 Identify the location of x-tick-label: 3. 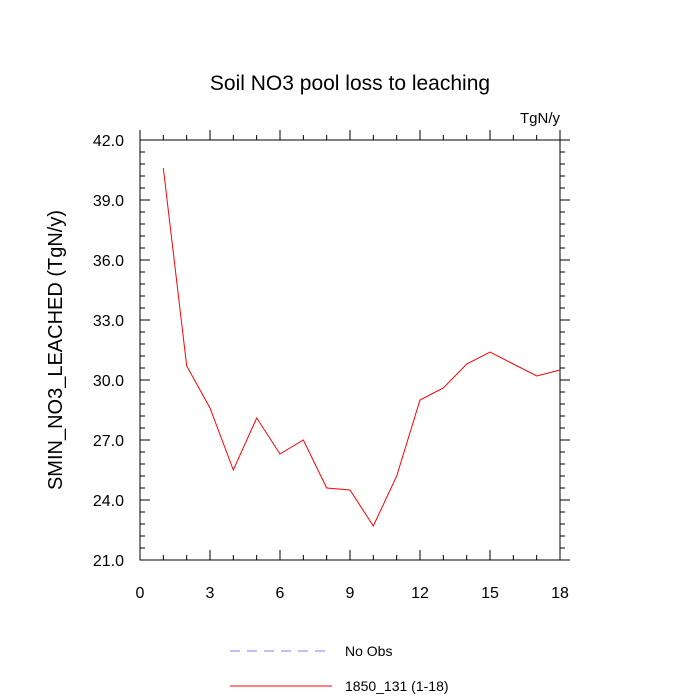
(210, 593).